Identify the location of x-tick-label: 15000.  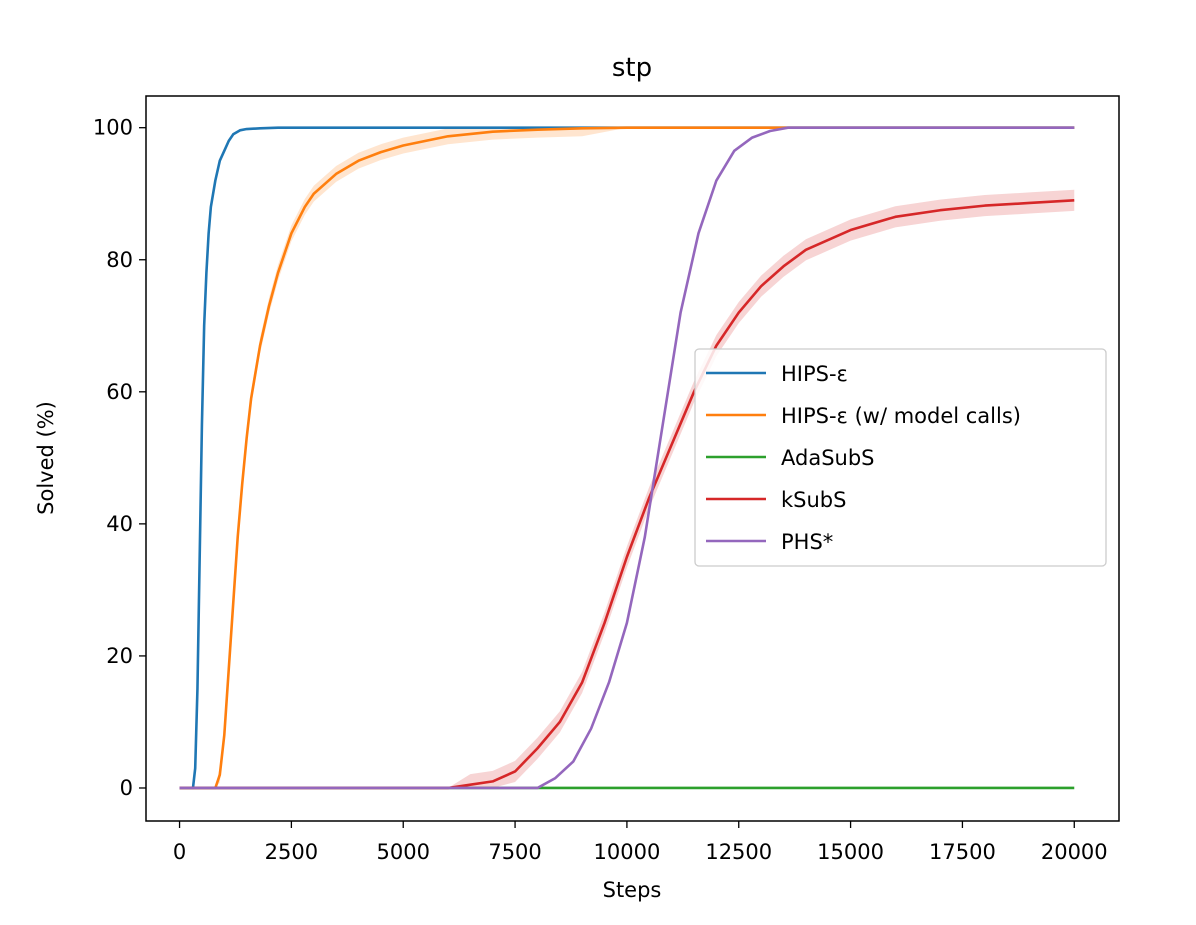
(850, 852).